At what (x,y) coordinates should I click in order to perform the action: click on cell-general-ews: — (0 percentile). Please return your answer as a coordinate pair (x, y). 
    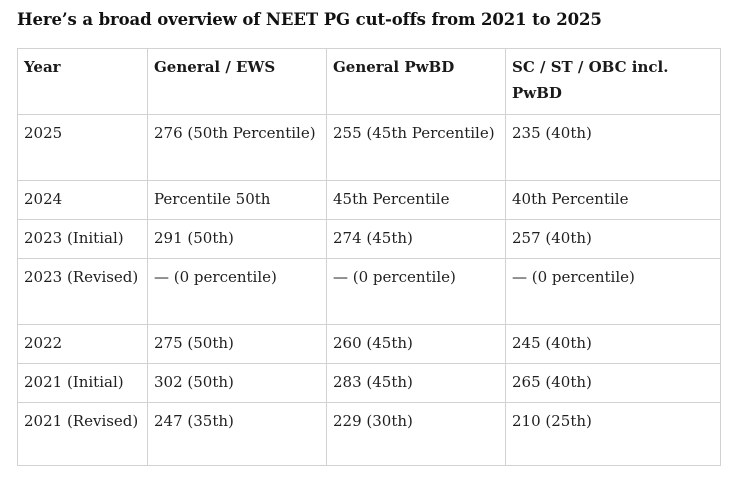
    Looking at the image, I should click on (237, 291).